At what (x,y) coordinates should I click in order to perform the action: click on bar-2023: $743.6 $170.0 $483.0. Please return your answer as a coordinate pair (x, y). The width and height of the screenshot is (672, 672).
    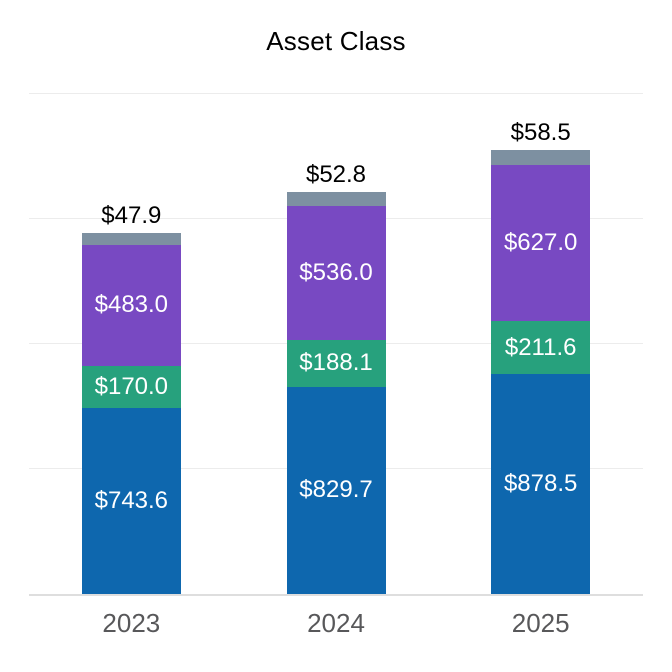
    Looking at the image, I should click on (131, 413).